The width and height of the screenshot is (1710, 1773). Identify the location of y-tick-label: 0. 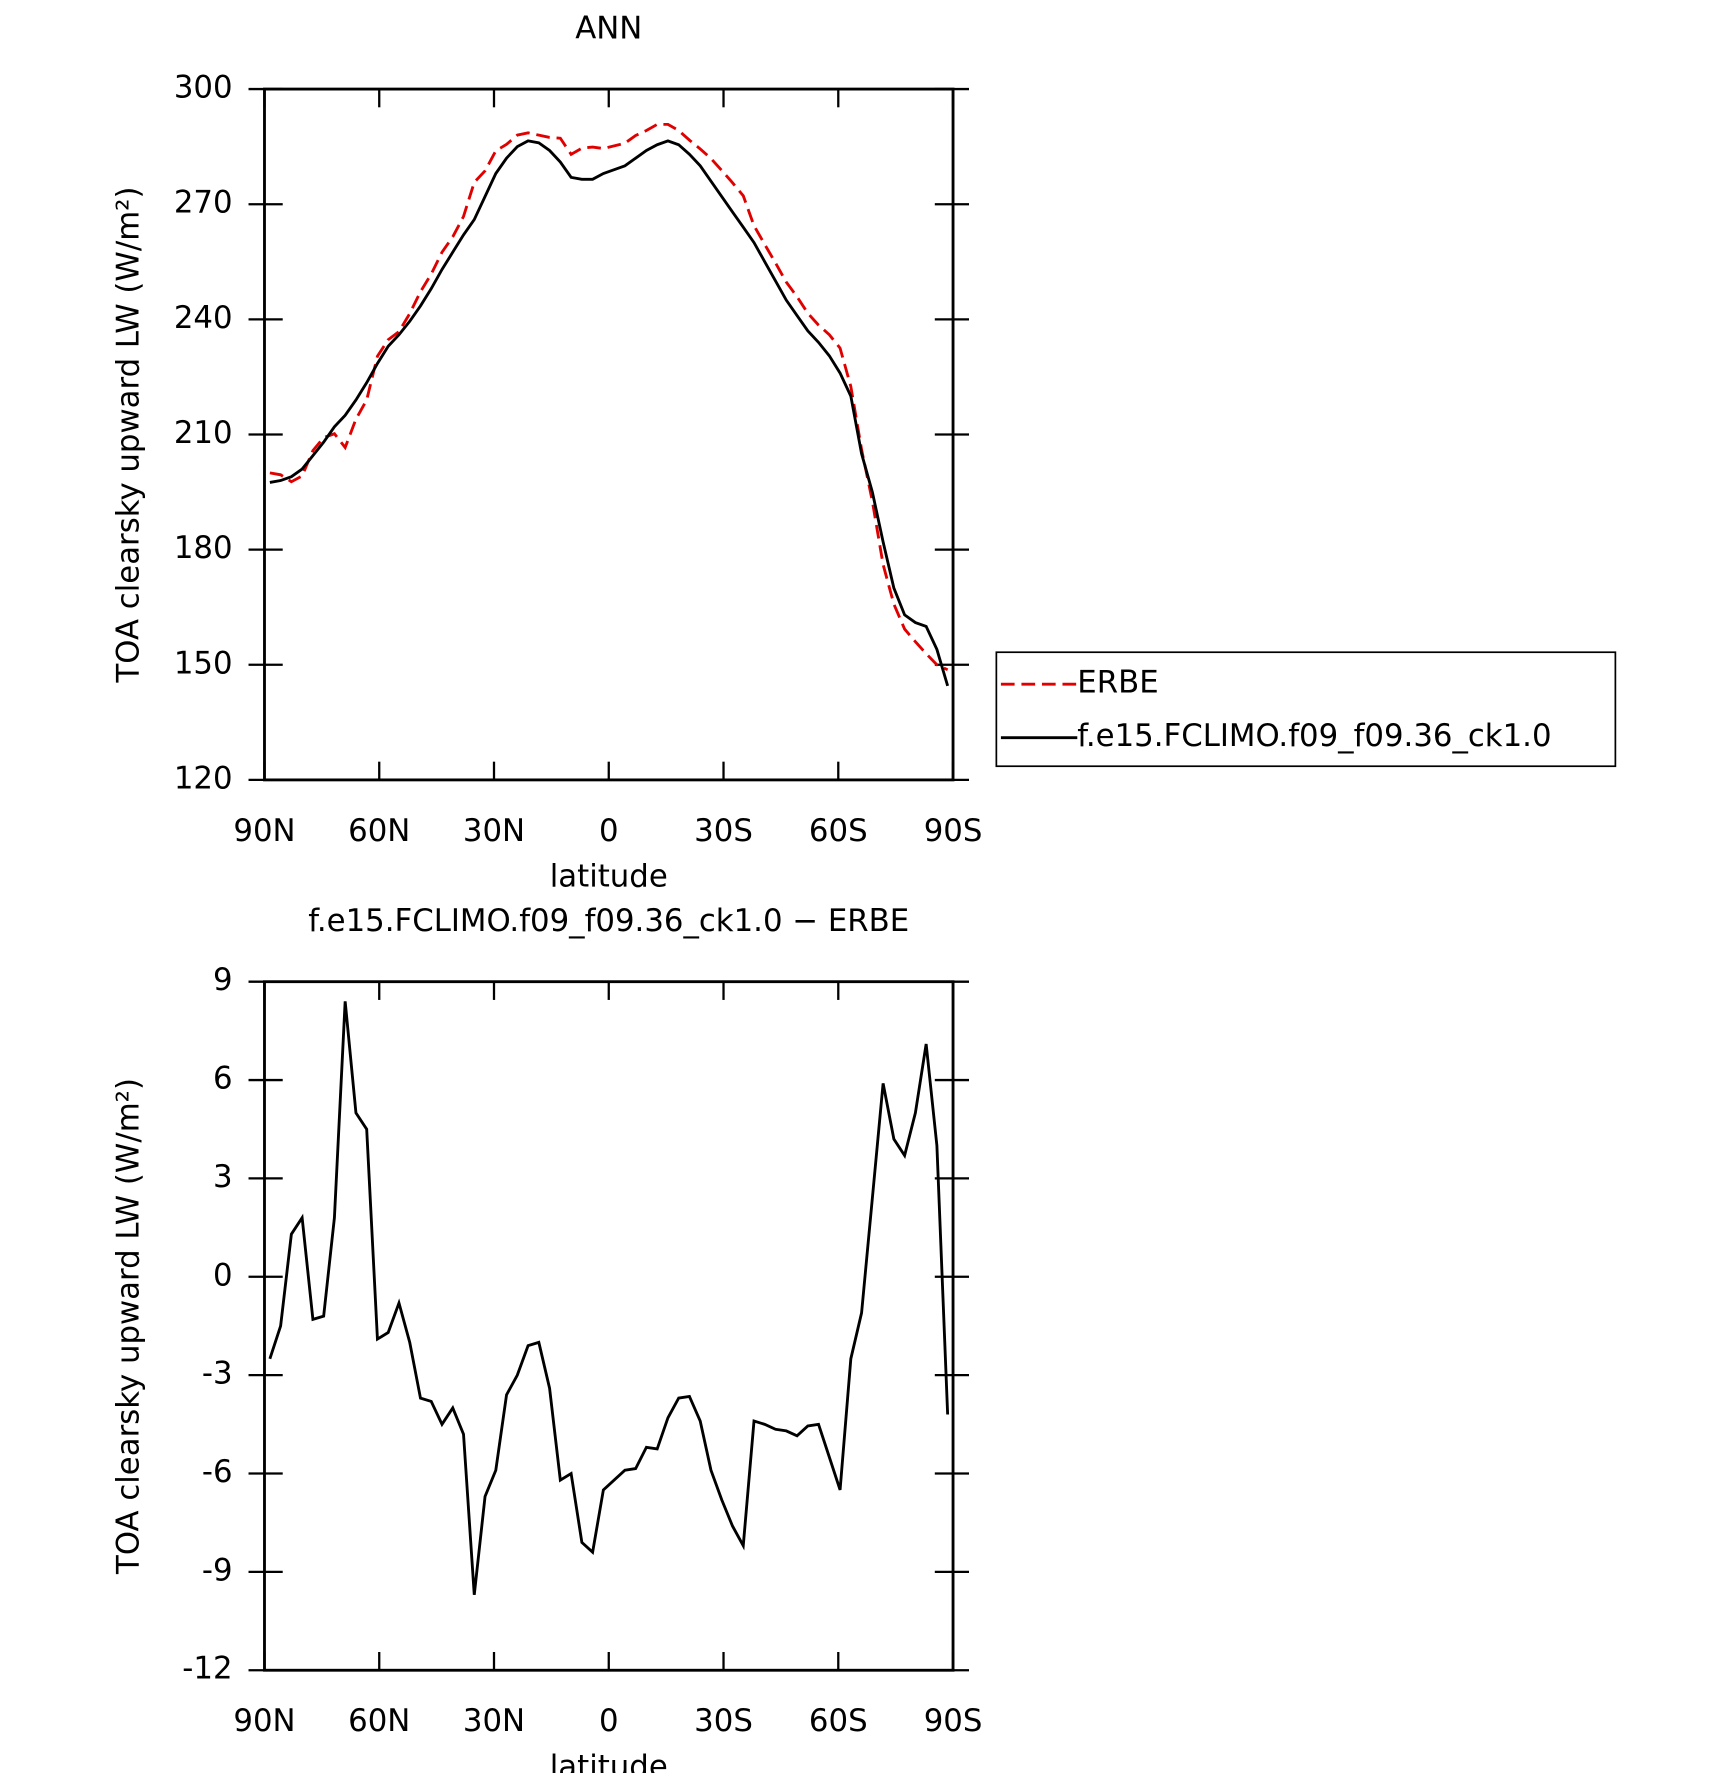
(223, 1275).